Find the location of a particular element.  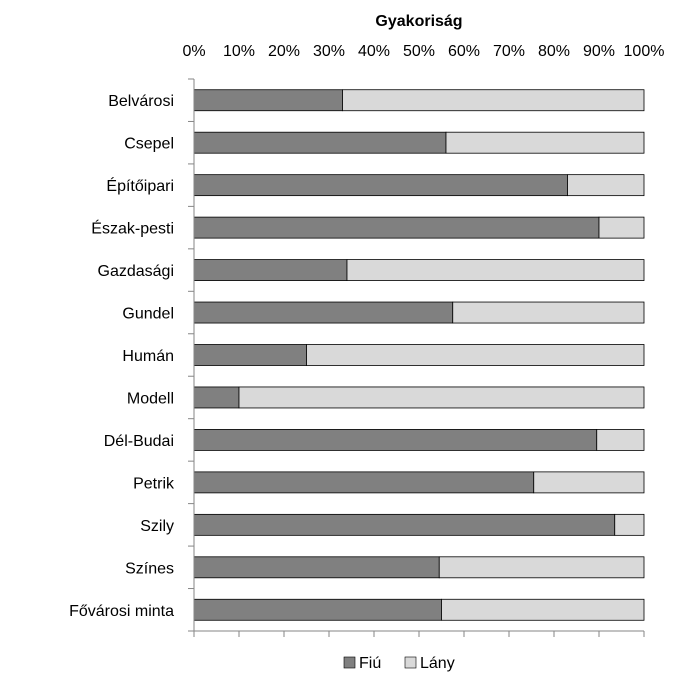

x-tick-label: 100% is located at coordinates (644, 51).